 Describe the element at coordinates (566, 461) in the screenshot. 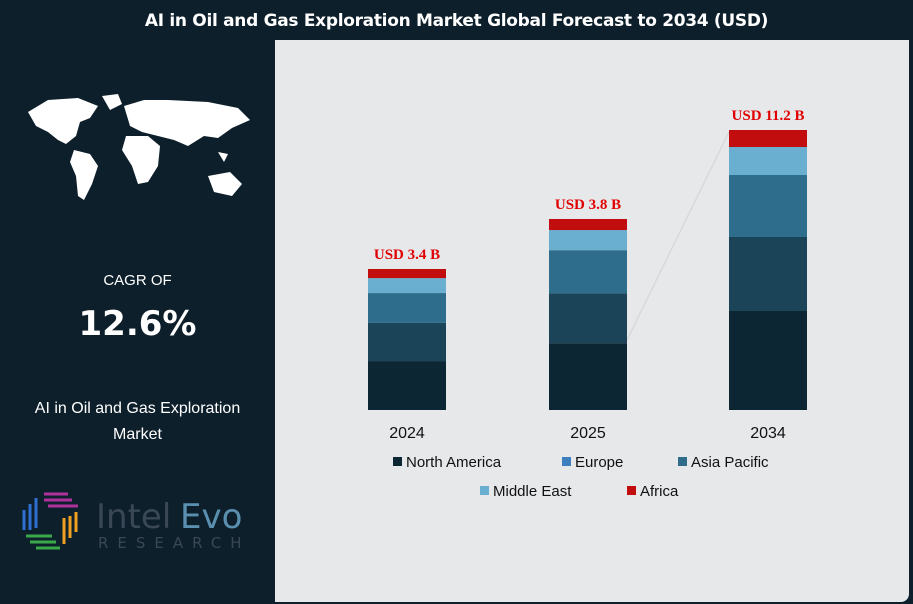

I see `legend-swatch-europe` at that location.